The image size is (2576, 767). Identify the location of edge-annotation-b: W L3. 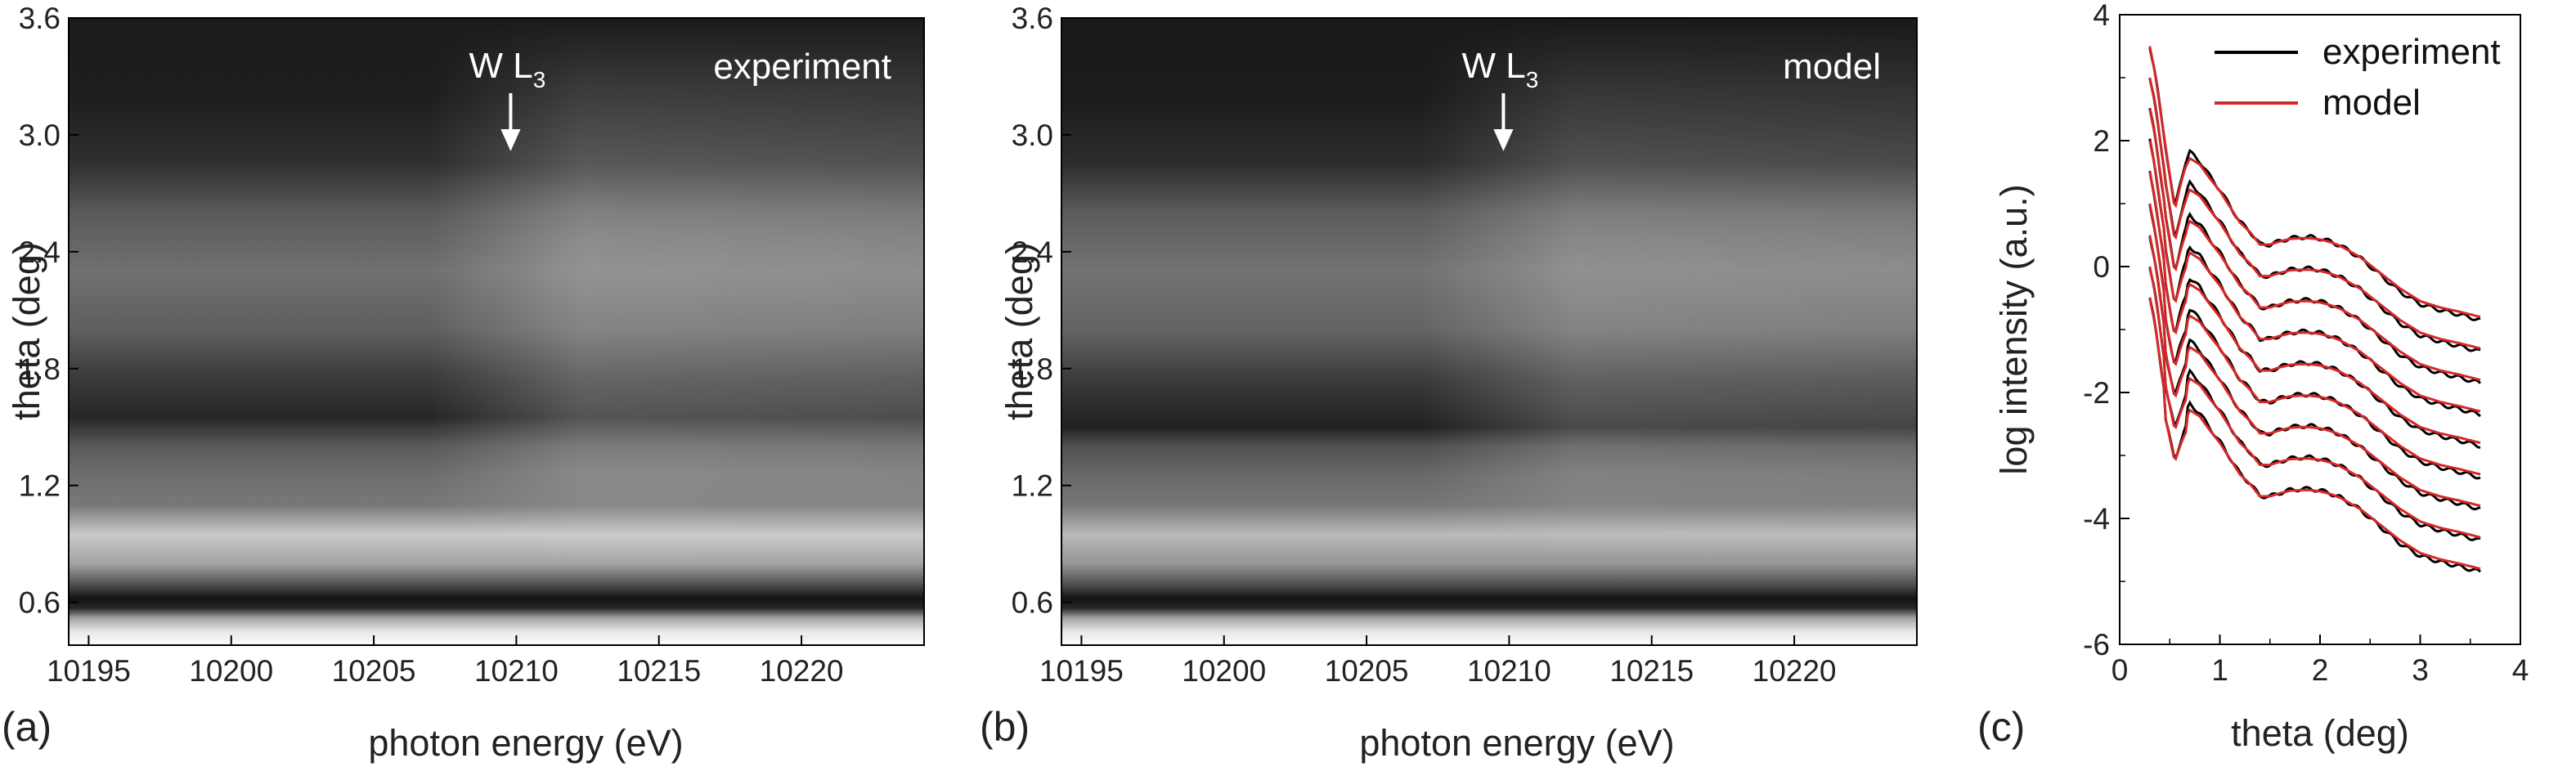
(1500, 98).